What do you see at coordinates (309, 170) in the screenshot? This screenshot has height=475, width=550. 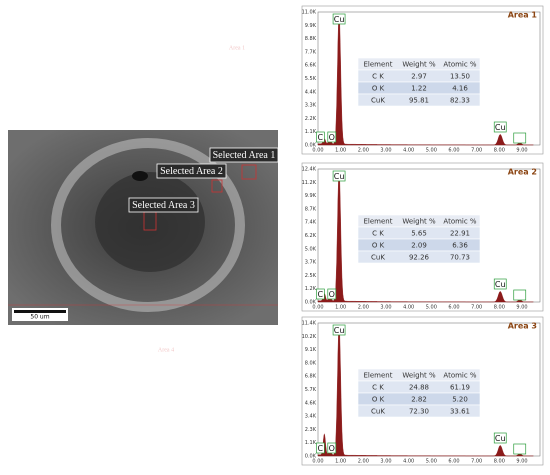 I see `y-tick-label: 12.4K` at bounding box center [309, 170].